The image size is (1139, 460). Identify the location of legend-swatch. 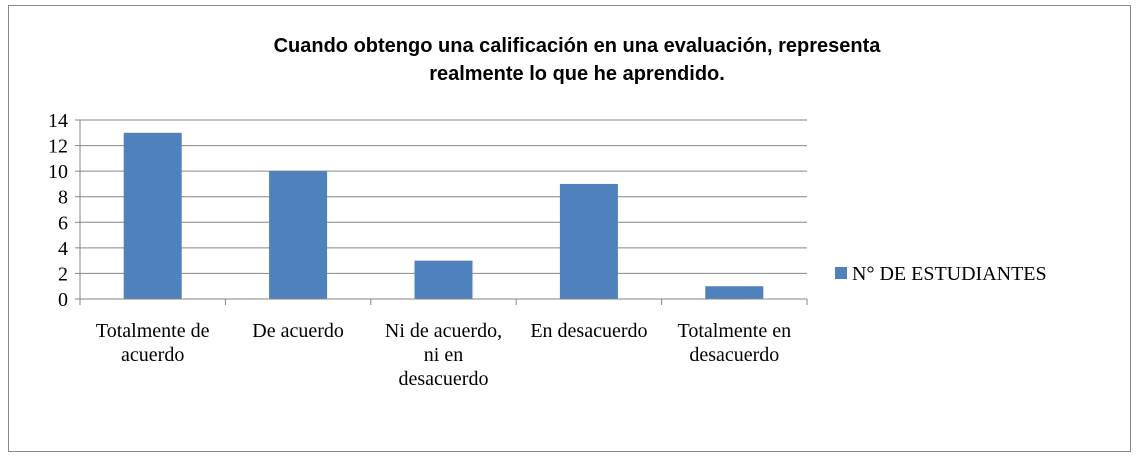
(841, 273).